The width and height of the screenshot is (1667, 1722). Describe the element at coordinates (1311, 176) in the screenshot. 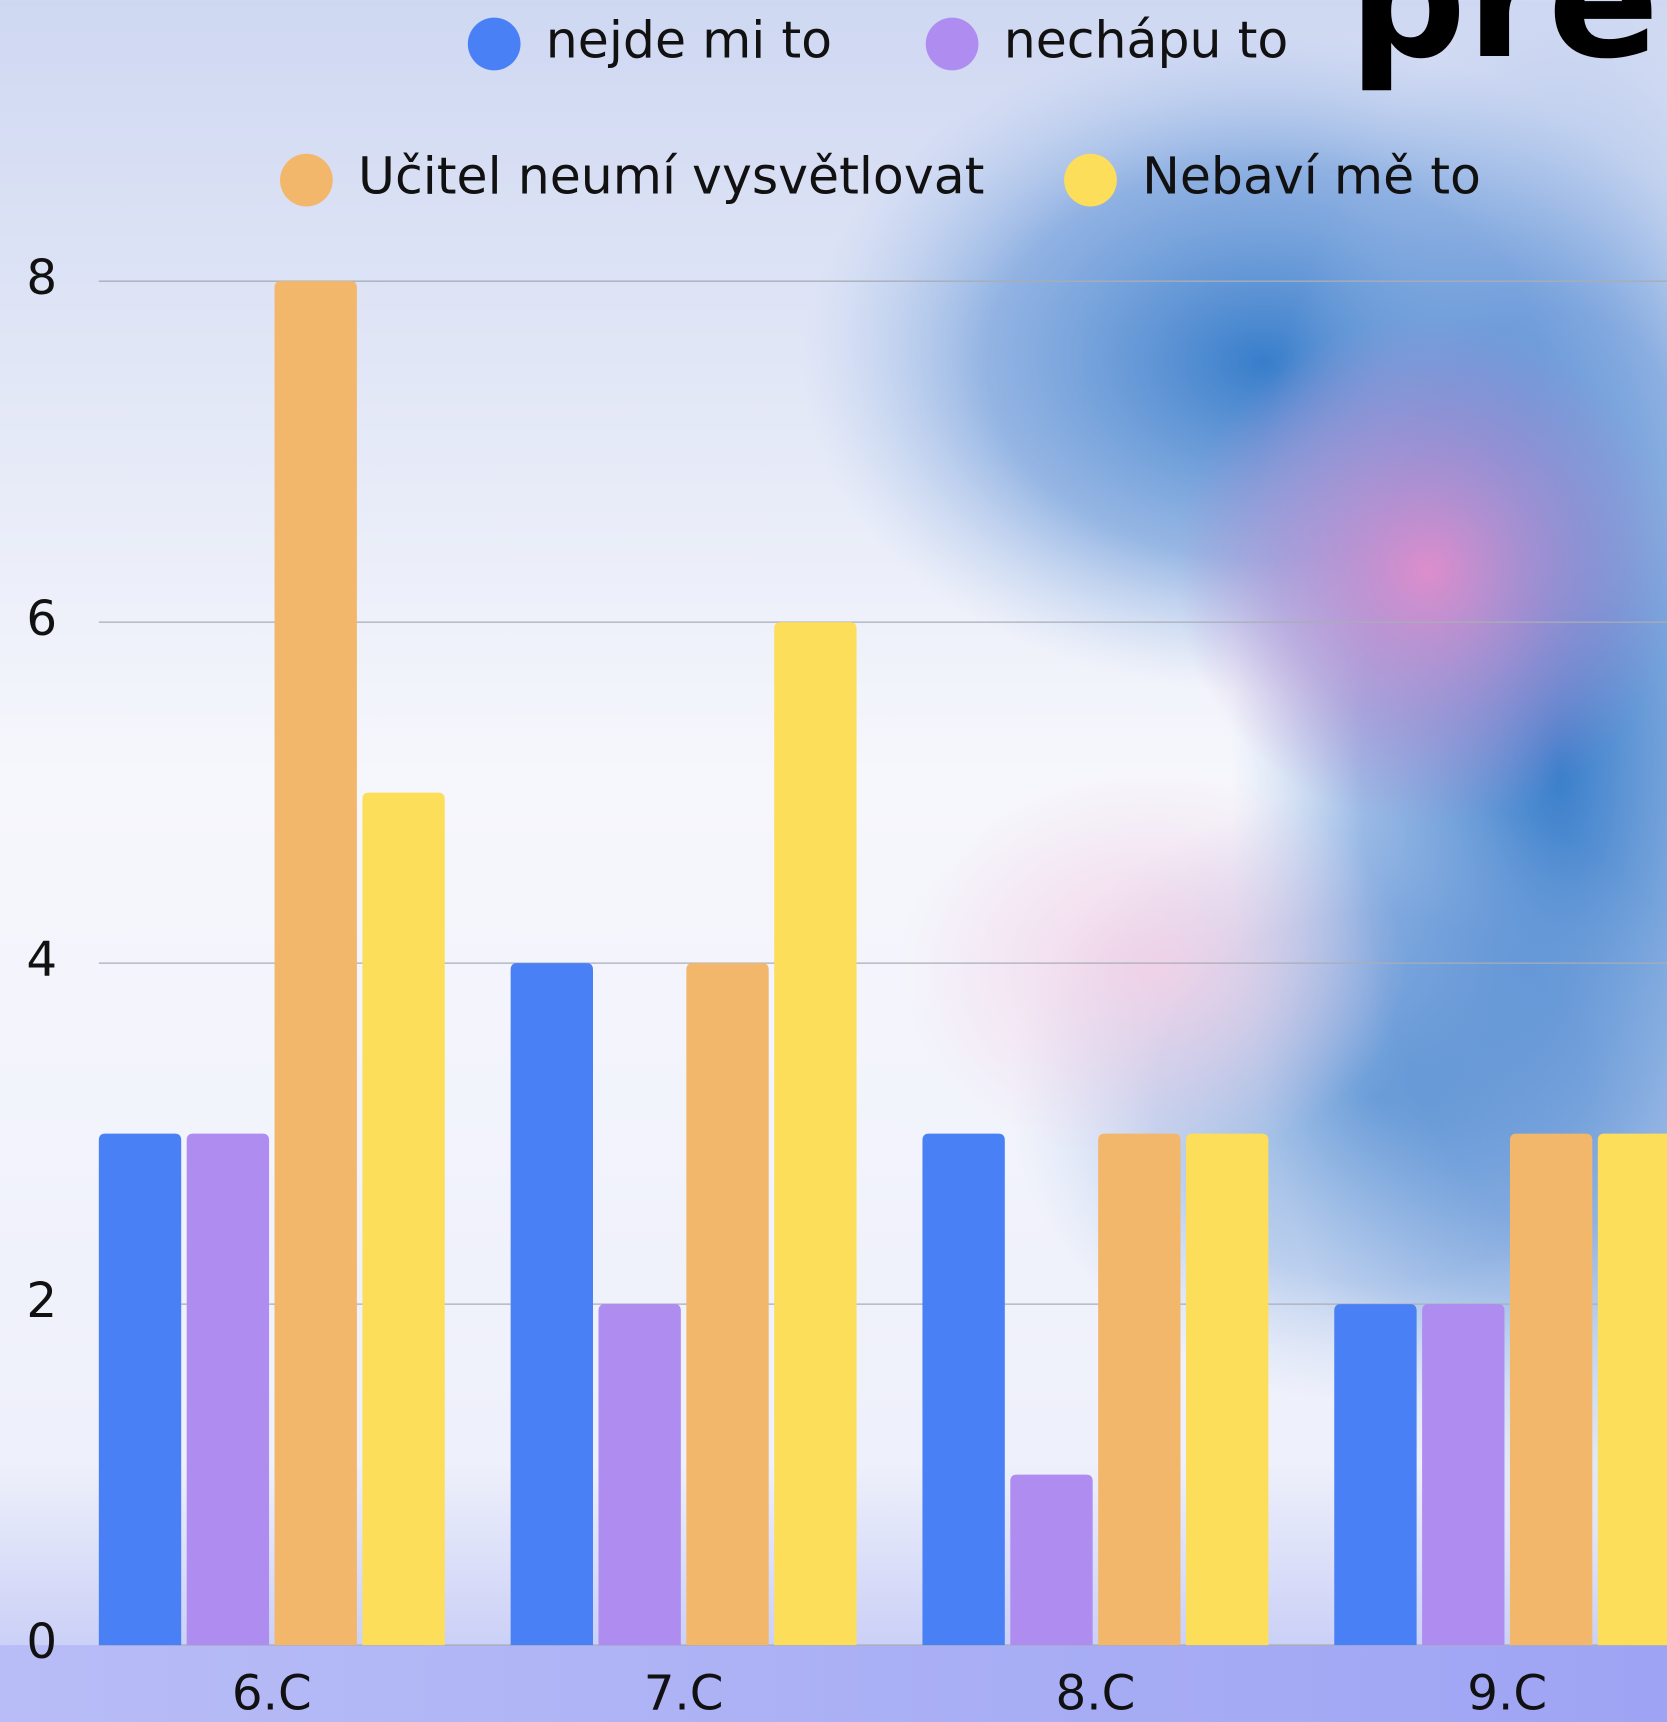

I see `legend-label: Nebaví mě to` at that location.